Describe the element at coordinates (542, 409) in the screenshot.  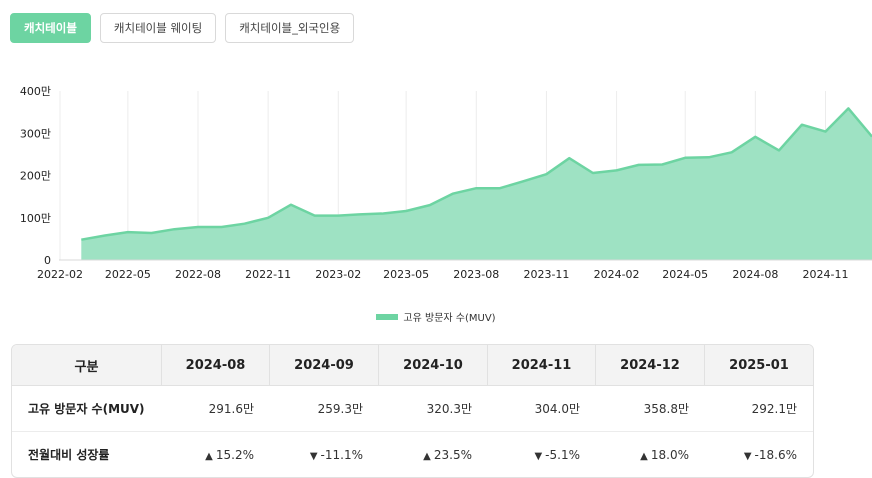
I see `table-cell: 304.0만` at that location.